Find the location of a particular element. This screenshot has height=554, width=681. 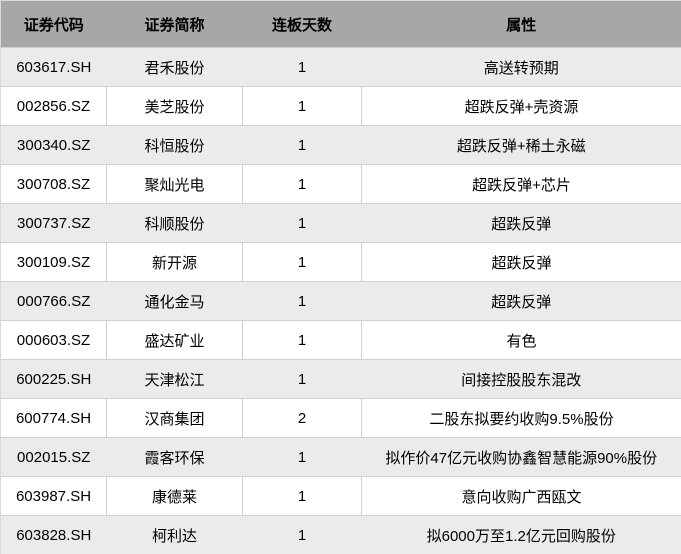

cell-attribute: 高送转预期 is located at coordinates (521, 67).